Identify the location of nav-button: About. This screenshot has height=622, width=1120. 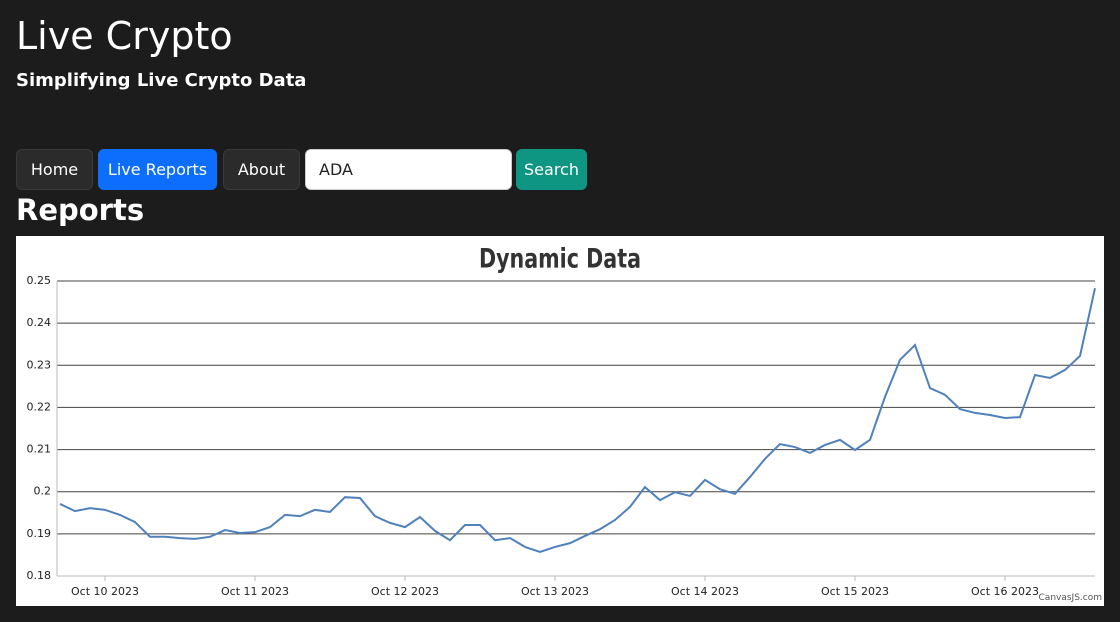
(261, 169).